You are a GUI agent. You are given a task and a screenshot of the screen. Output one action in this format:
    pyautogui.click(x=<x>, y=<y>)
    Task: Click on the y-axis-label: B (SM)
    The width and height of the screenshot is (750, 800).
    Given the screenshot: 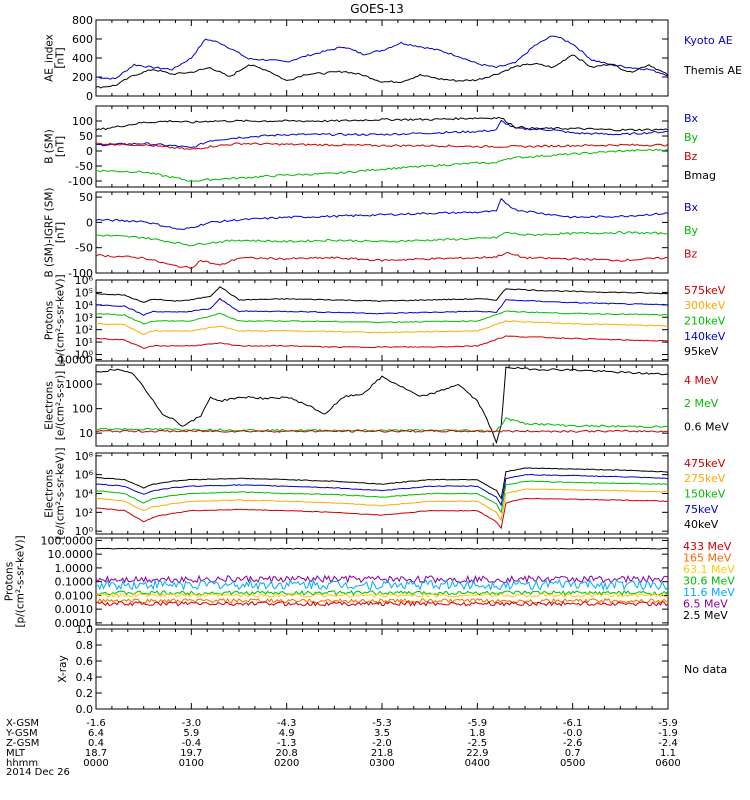 What is the action you would take?
    pyautogui.click(x=50, y=146)
    